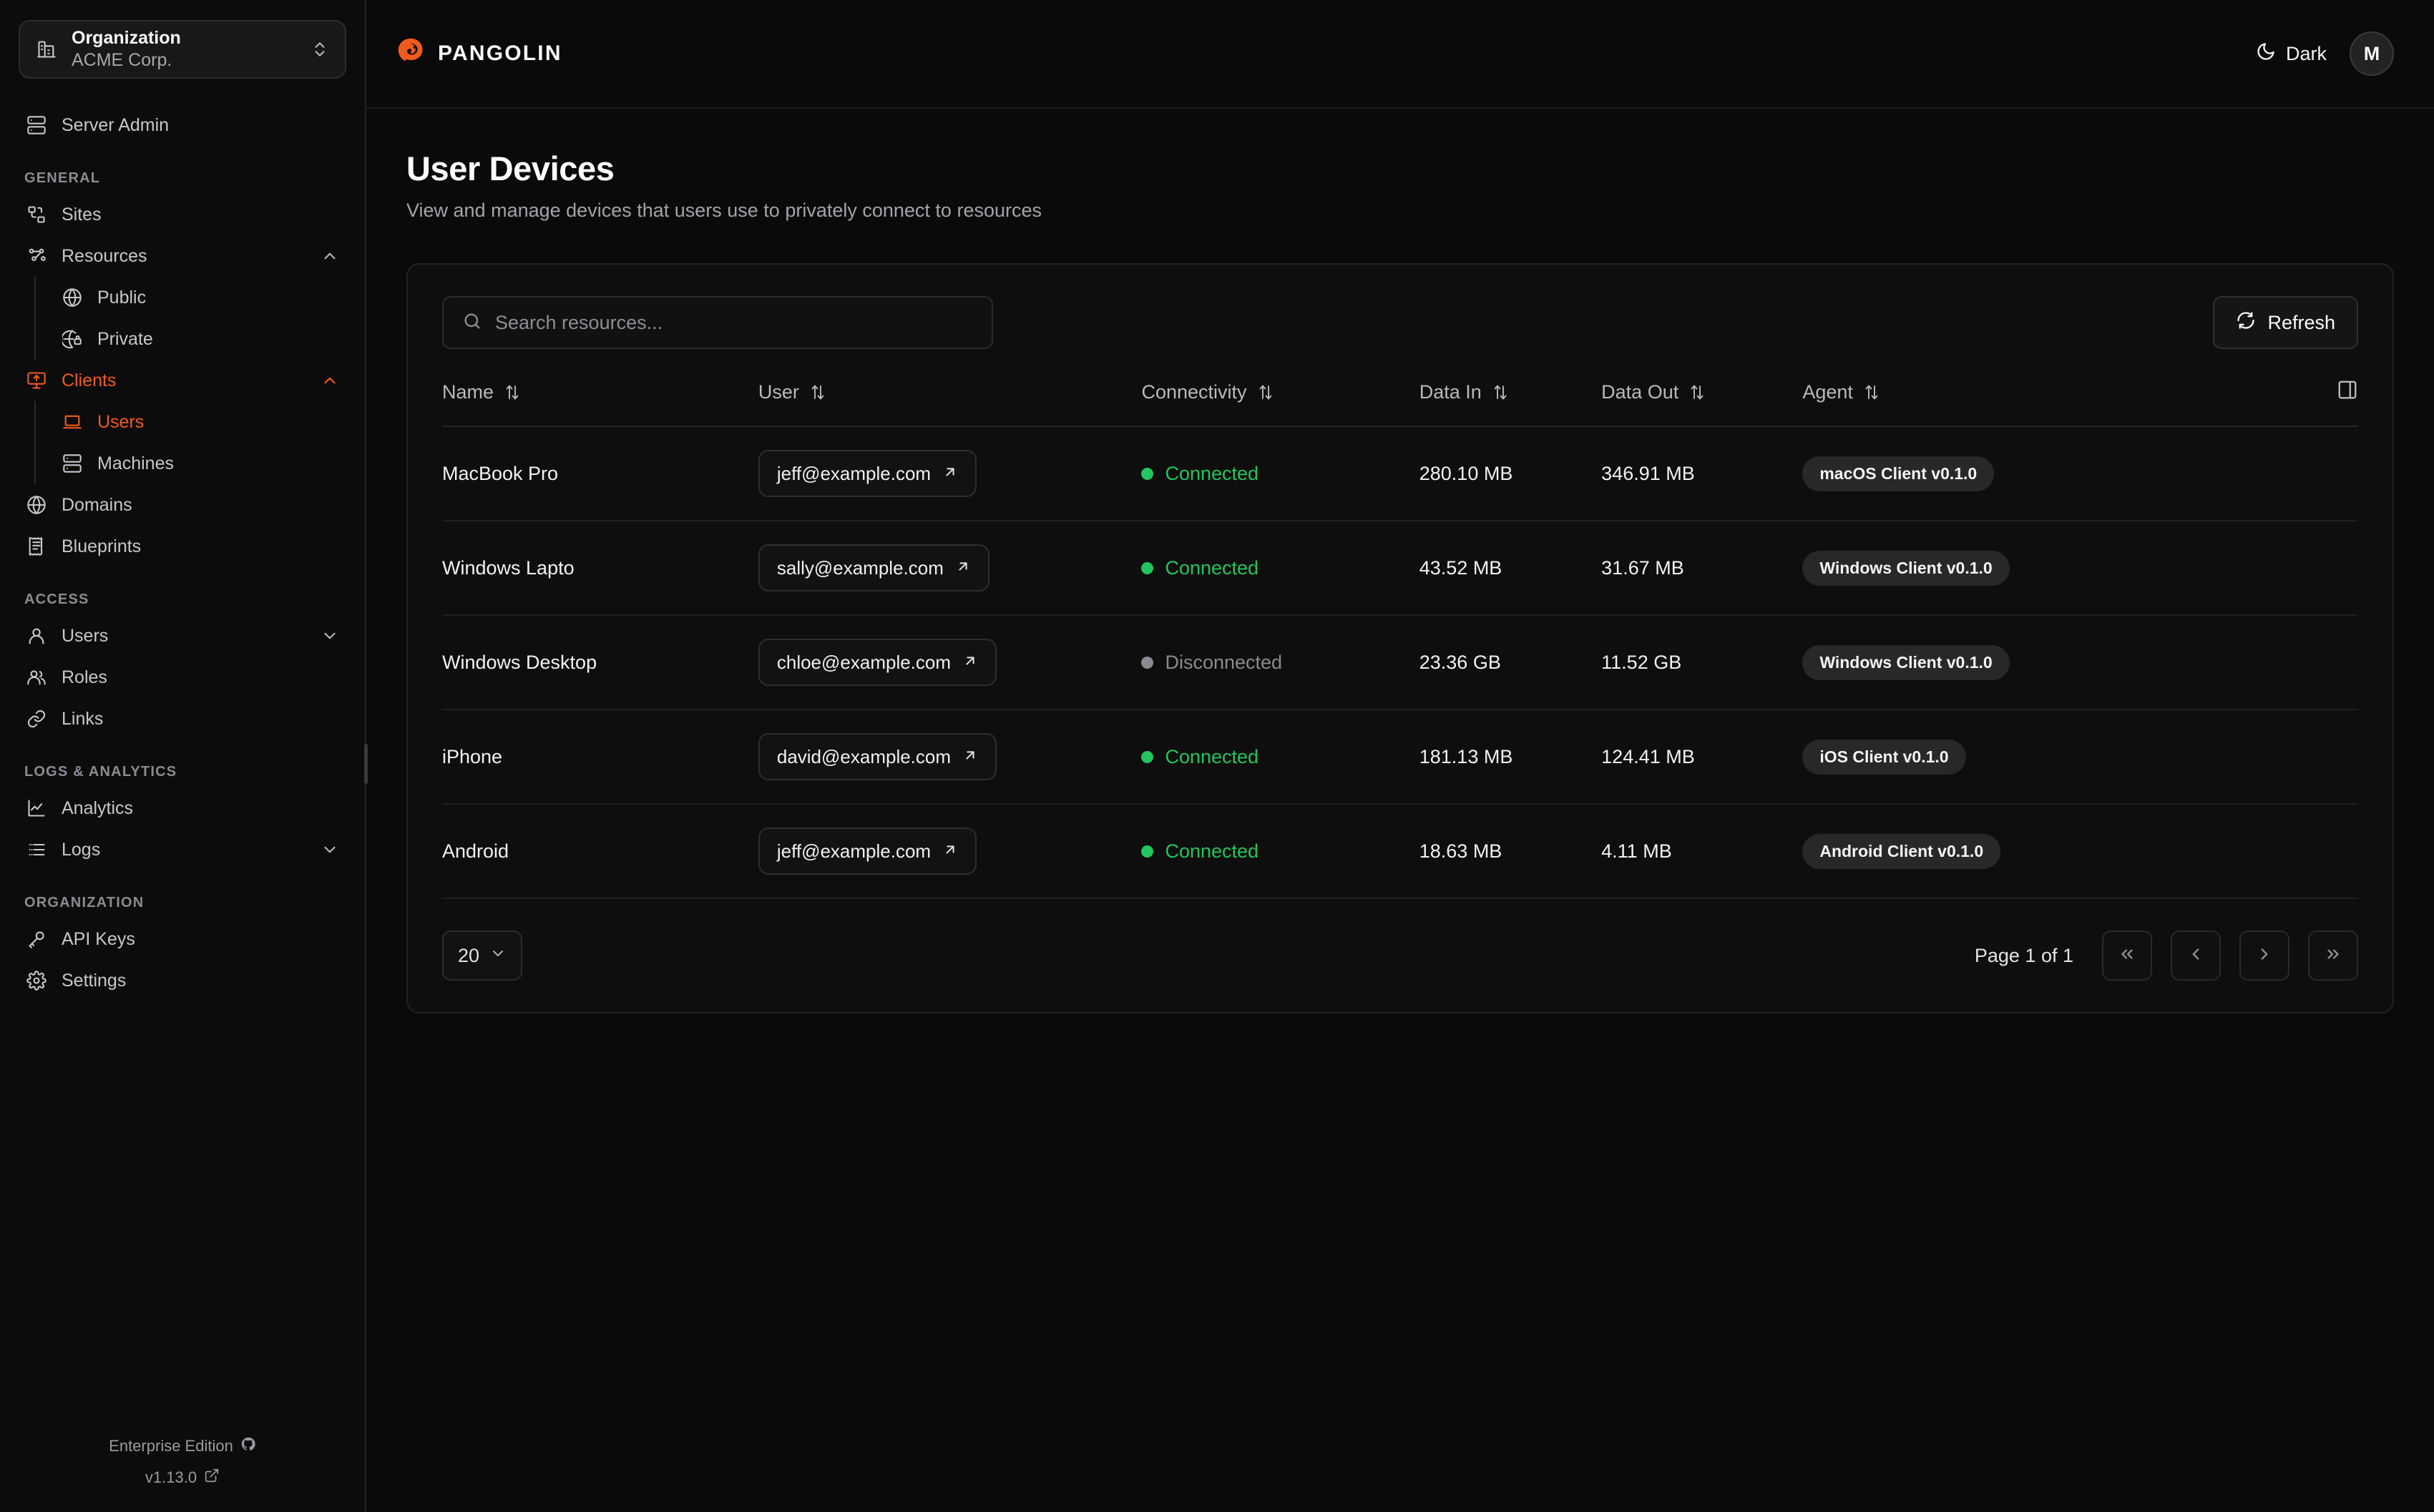 The image size is (2434, 1512). I want to click on user-email: sally@example.com, so click(860, 567).